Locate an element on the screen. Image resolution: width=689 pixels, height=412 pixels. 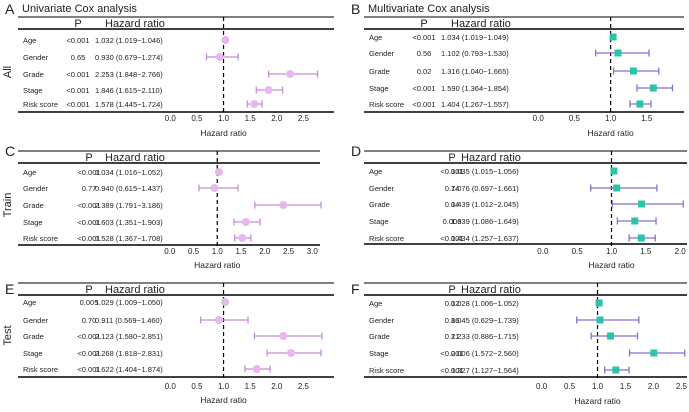
panel-b-row-p-1: 0.56 is located at coordinates (424, 53).